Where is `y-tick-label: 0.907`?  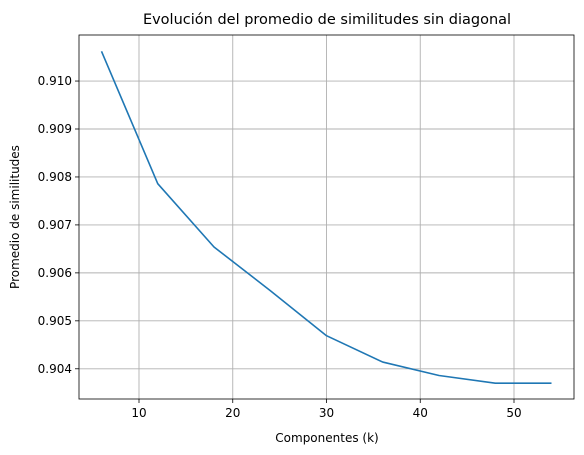 y-tick-label: 0.907 is located at coordinates (55, 225).